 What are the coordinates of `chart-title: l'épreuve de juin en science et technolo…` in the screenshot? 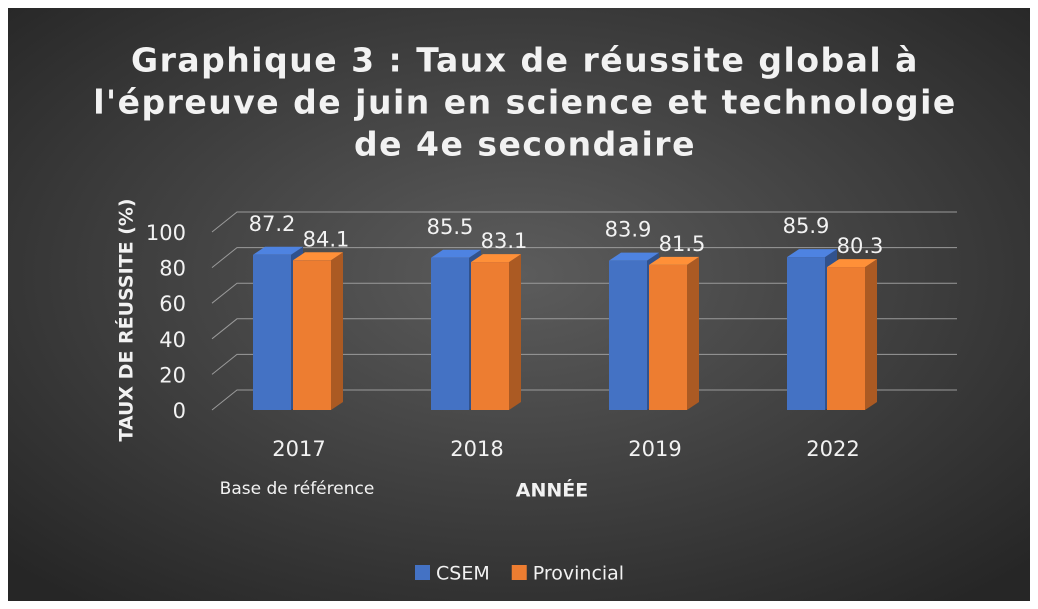 It's located at (525, 102).